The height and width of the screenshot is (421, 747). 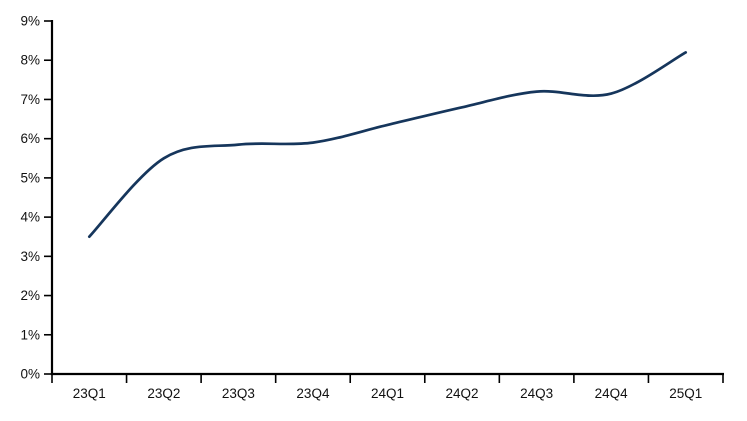 I want to click on x-axis-tick-label: 23Q1, so click(x=89, y=393).